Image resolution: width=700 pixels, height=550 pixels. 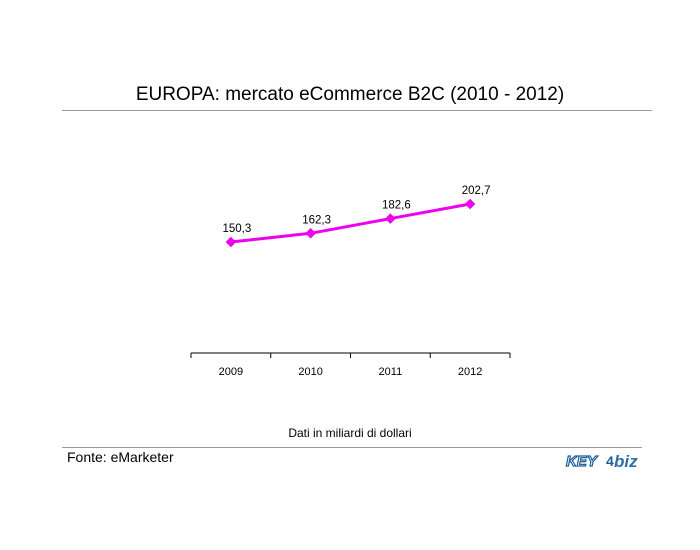 I want to click on x-tick-label: 2012, so click(x=470, y=372).